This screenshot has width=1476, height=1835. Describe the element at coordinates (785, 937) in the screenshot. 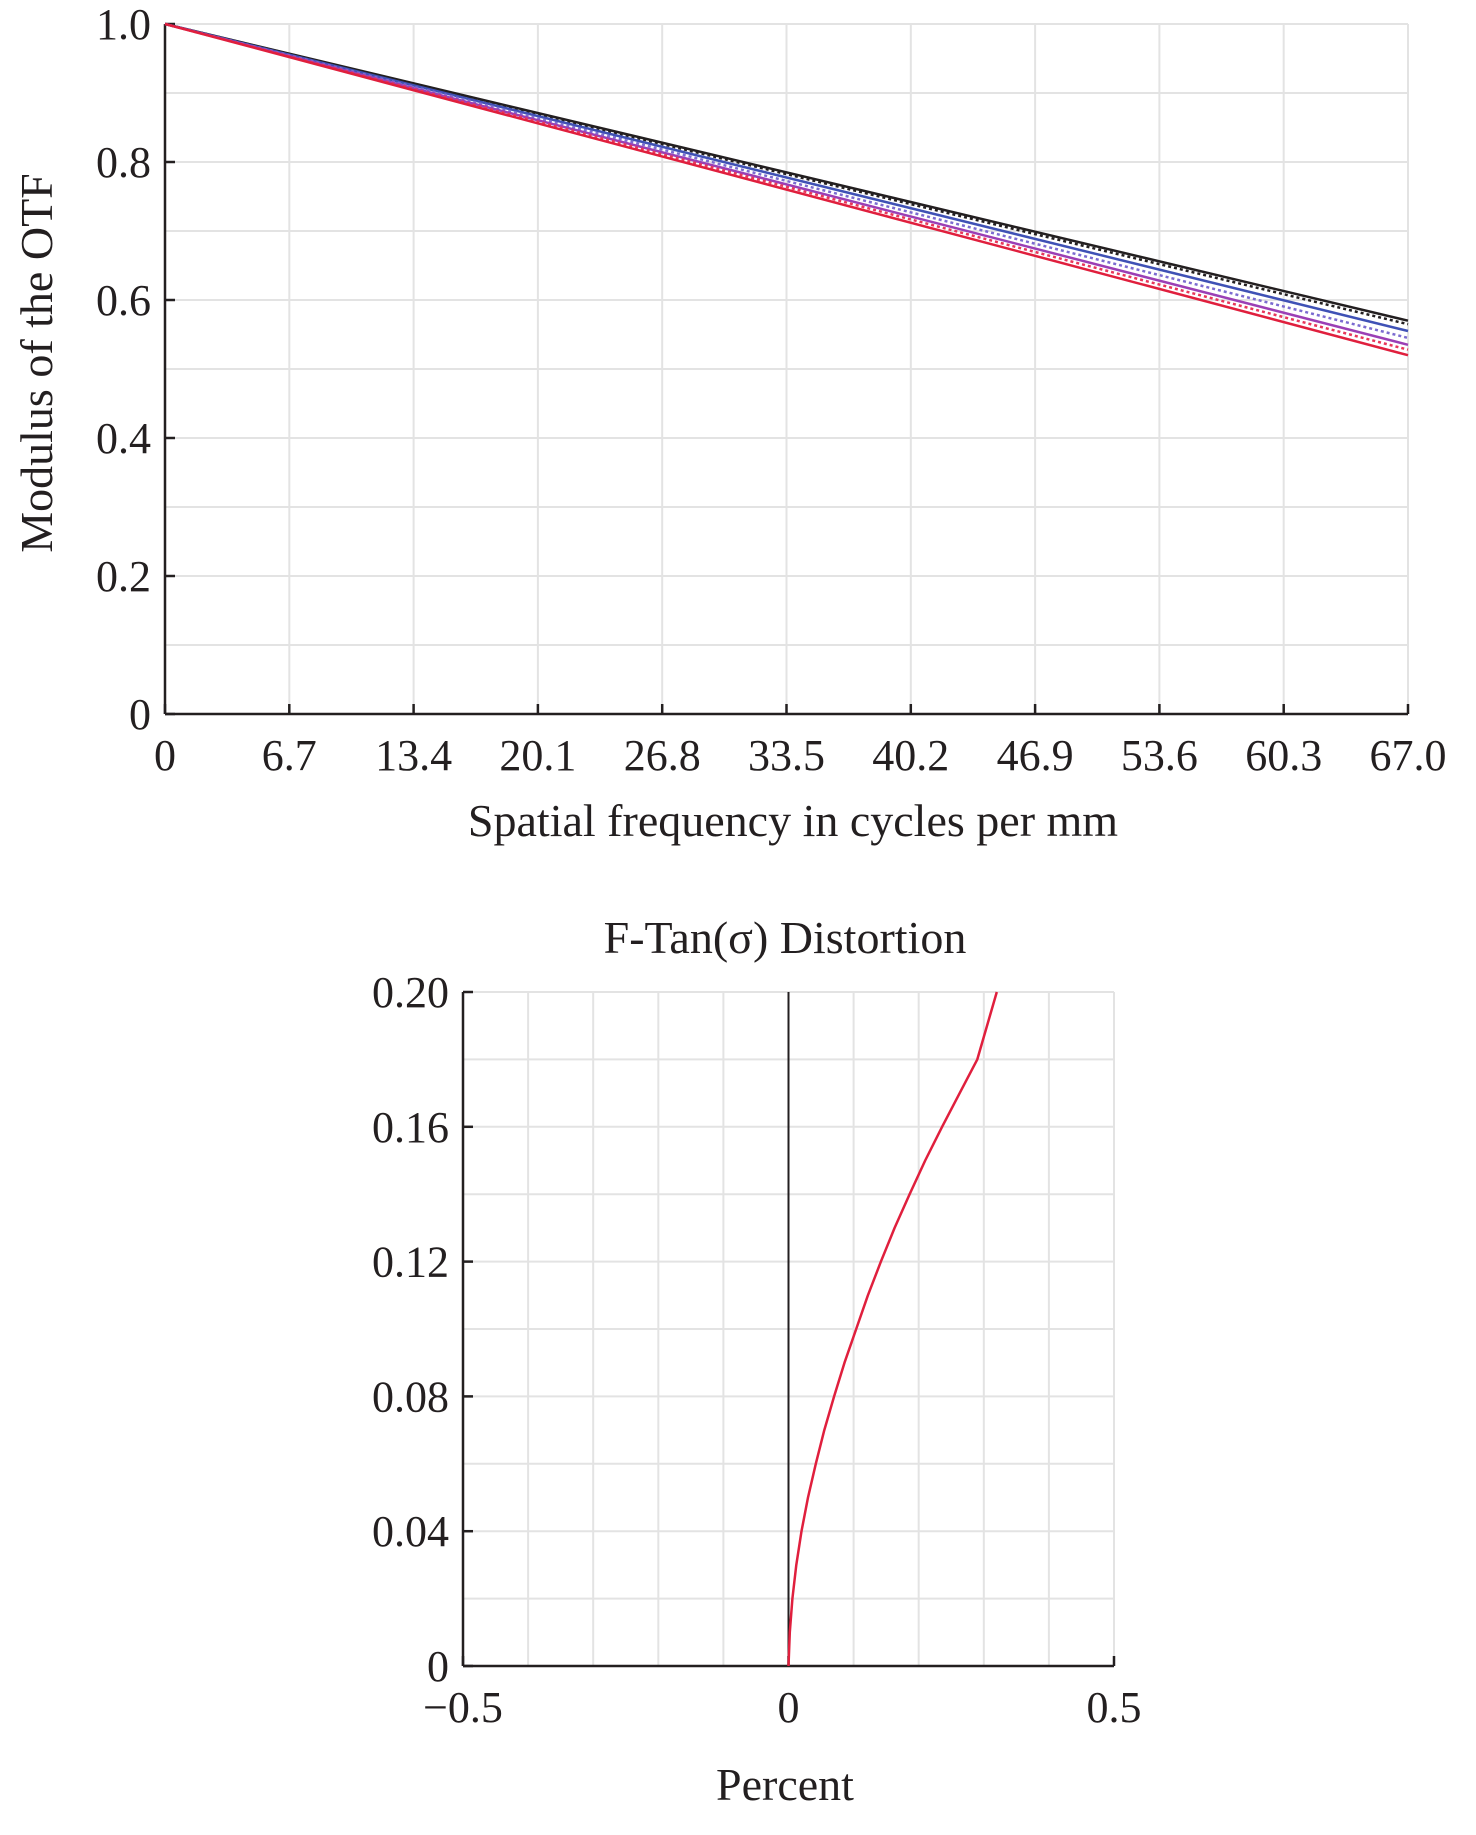

I see `distortion-title: F-Tan(σ) Distortion` at that location.